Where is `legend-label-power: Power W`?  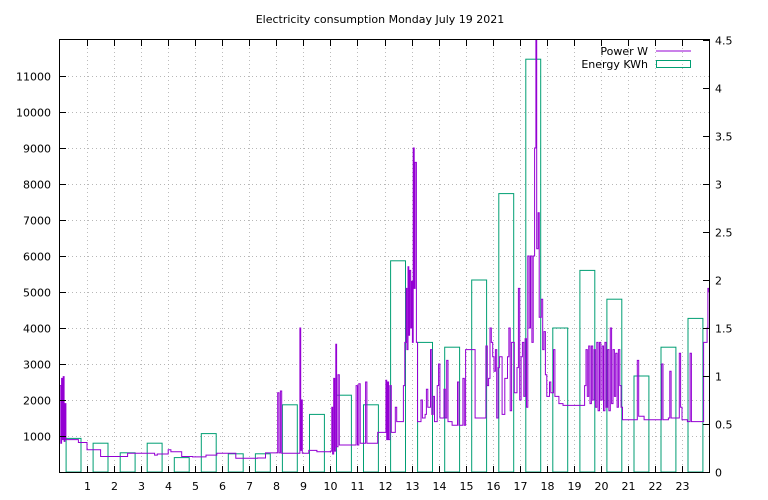 legend-label-power: Power W is located at coordinates (624, 51).